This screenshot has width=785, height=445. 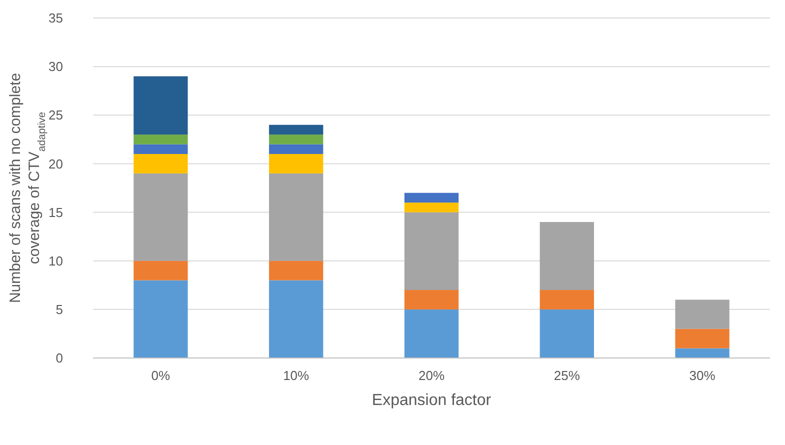 What do you see at coordinates (59, 358) in the screenshot?
I see `y-tick-label: 0` at bounding box center [59, 358].